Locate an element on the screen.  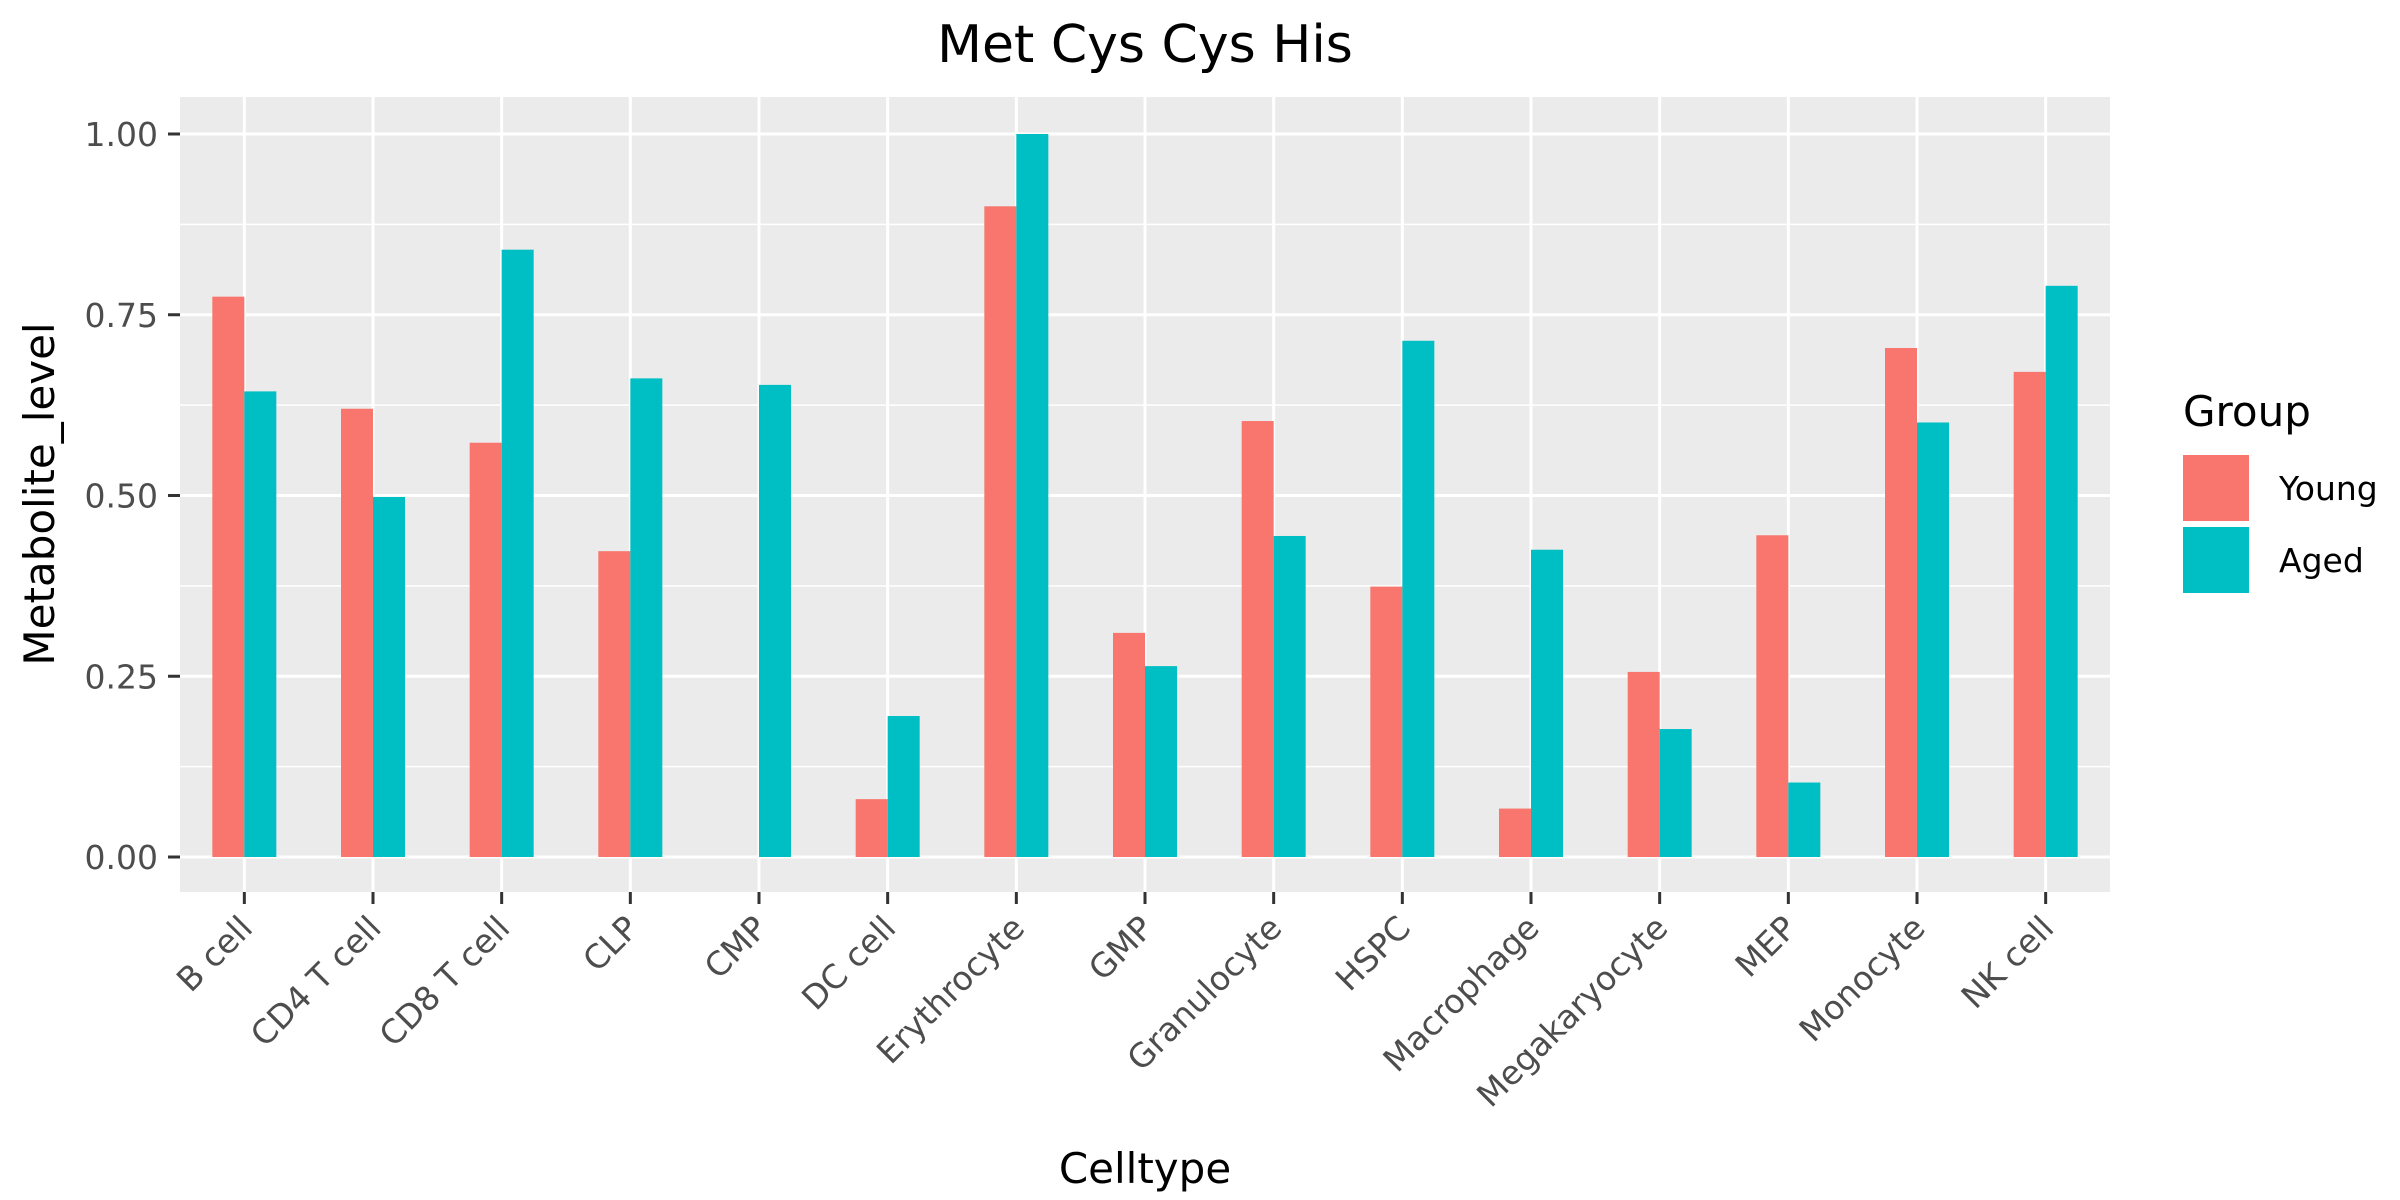
chart-title: Met Cys Cys His is located at coordinates (1145, 45).